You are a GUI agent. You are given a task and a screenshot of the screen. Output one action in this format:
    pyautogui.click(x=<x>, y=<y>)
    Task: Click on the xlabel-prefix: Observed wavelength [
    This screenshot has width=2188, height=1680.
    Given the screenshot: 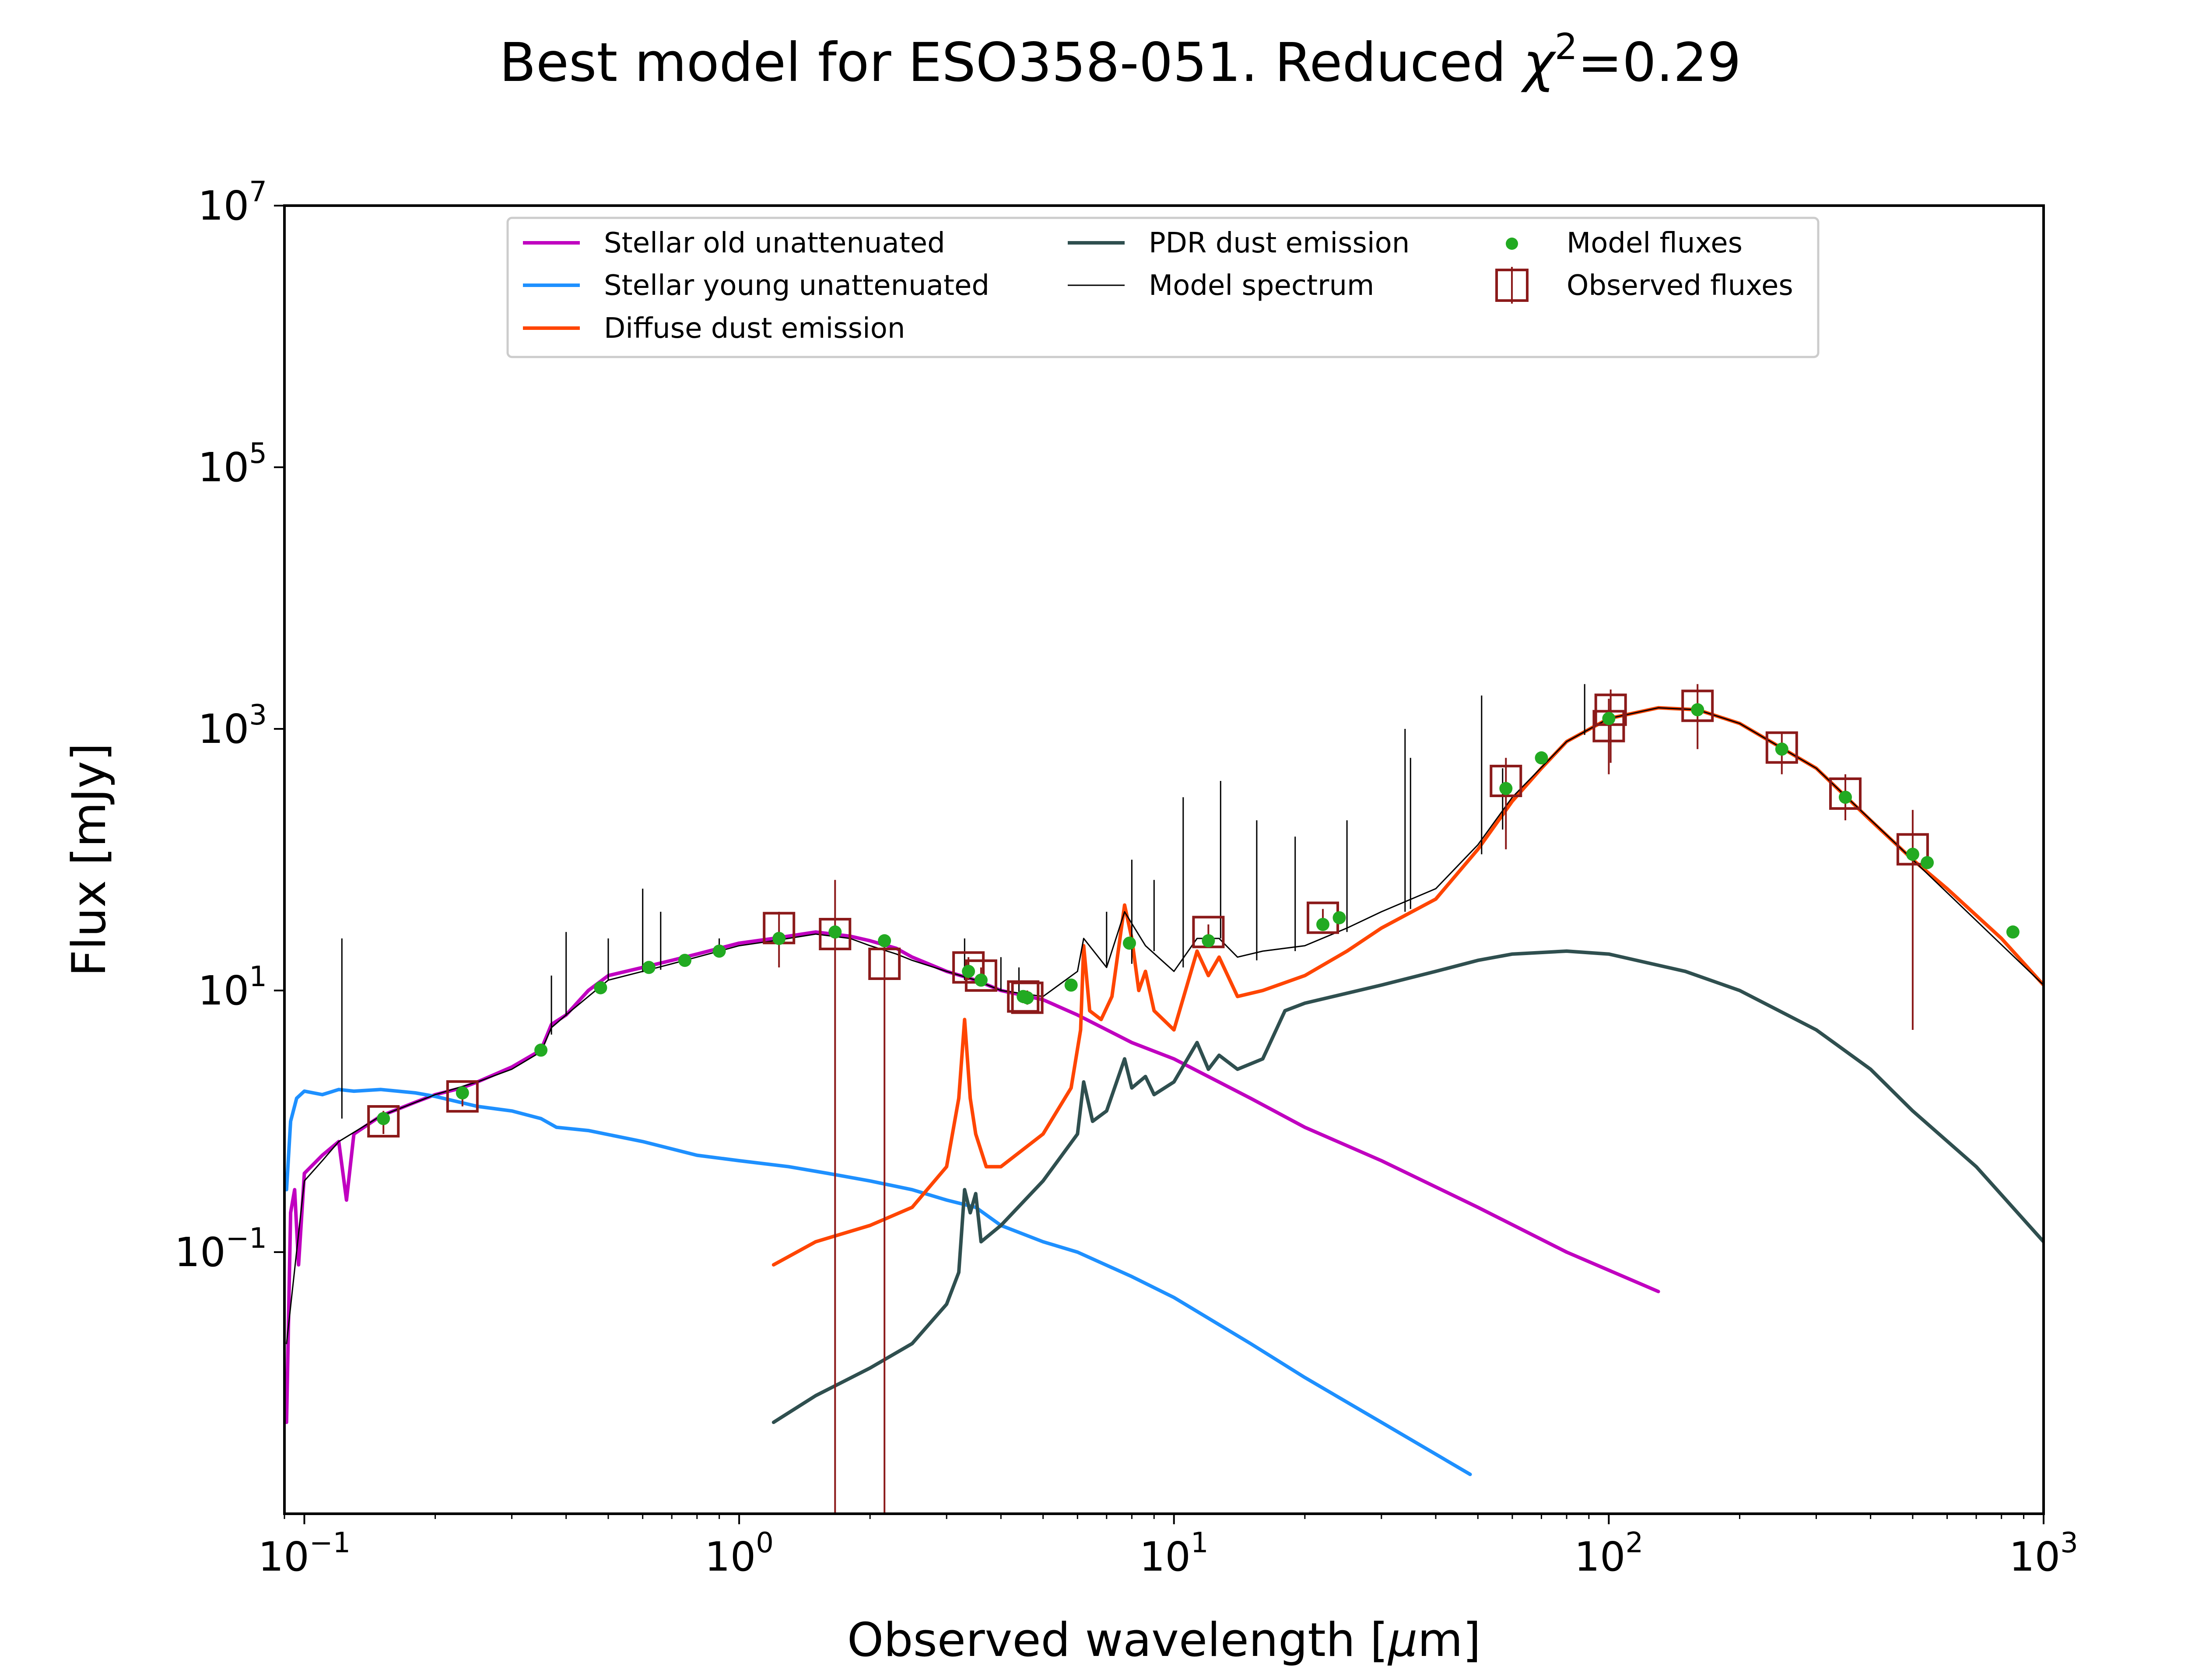 What is the action you would take?
    pyautogui.click(x=1117, y=1640)
    